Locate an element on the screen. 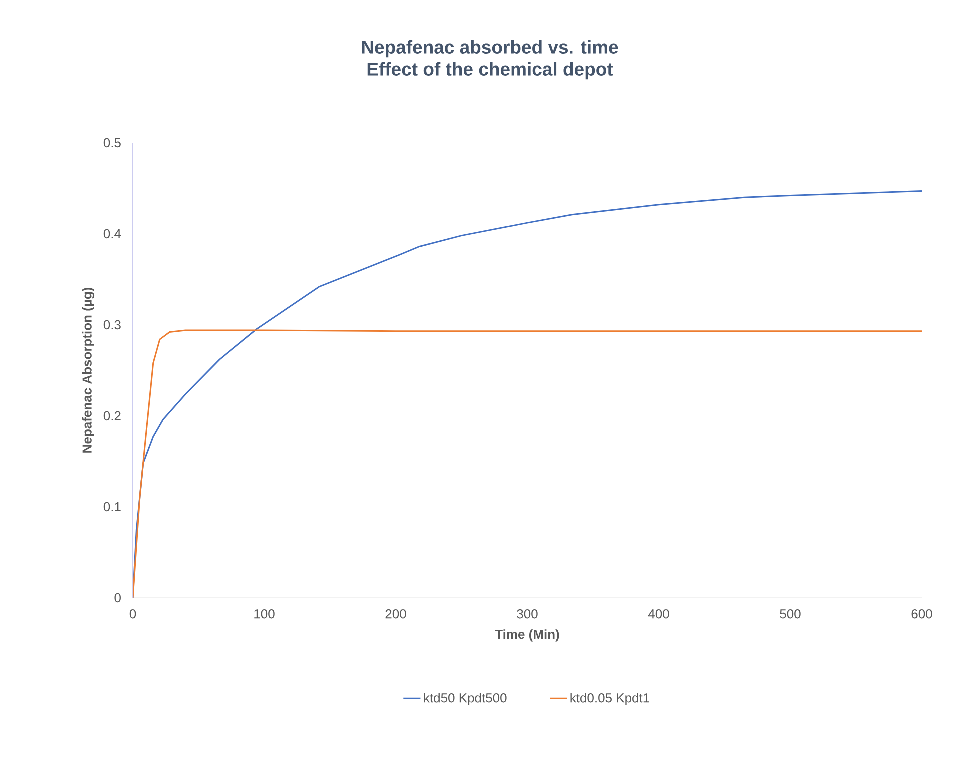  y-axis-title: Nepafenac Absorption (µg) is located at coordinates (88, 370).